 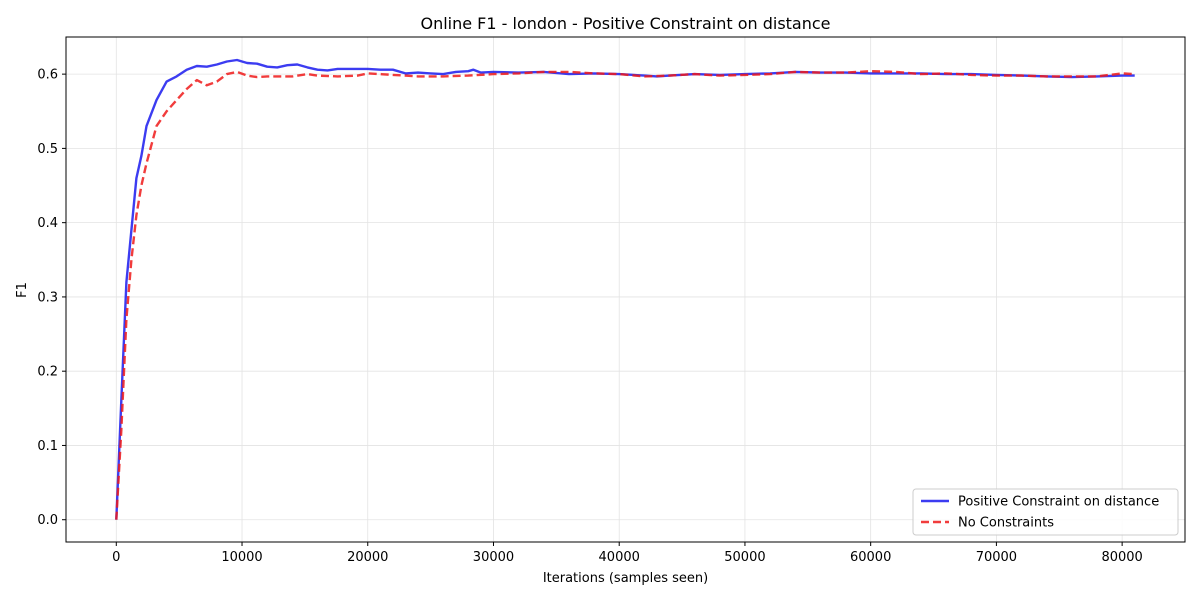 What do you see at coordinates (625, 578) in the screenshot?
I see `x-axis-label: Iterations (samples seen)` at bounding box center [625, 578].